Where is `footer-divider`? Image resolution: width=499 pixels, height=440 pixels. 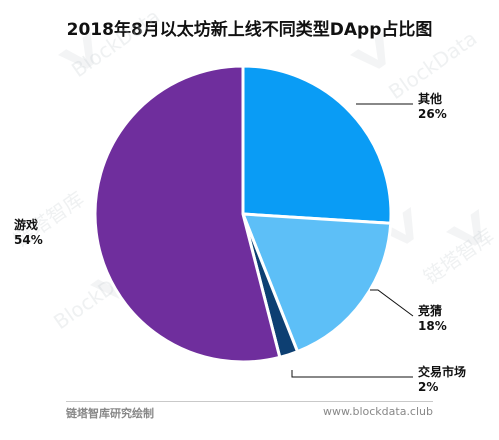 footer-divider is located at coordinates (249, 401).